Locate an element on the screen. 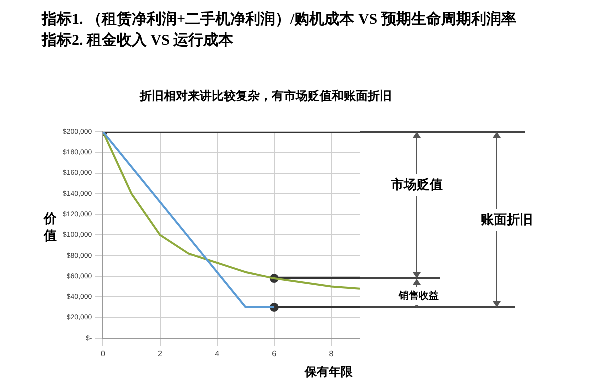 This screenshot has width=605, height=387. x-tick-label: 6 is located at coordinates (275, 353).